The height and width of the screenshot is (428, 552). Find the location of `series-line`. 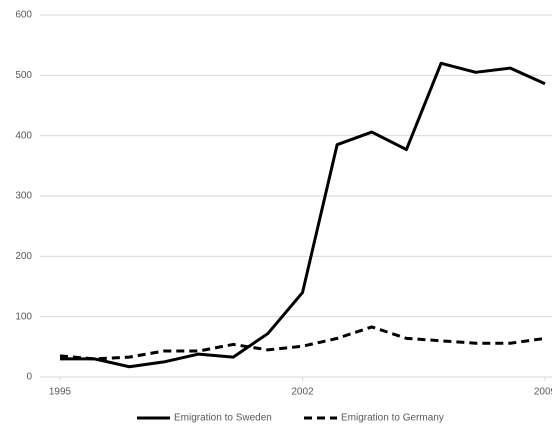

series-line is located at coordinates (302, 343).